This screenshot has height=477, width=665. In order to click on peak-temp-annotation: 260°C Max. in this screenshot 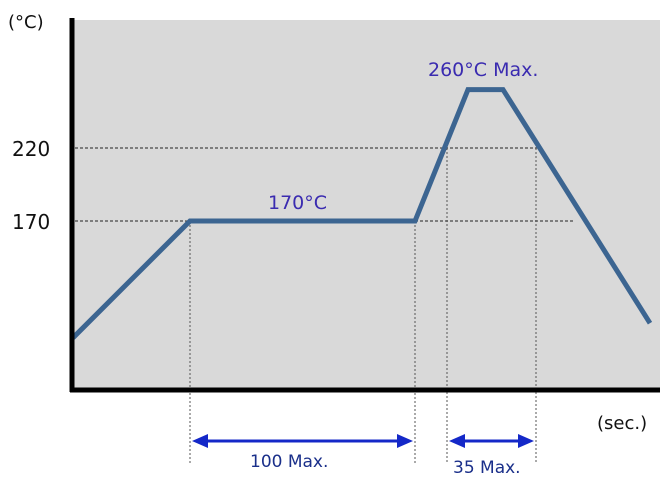, I will do `click(483, 70)`.